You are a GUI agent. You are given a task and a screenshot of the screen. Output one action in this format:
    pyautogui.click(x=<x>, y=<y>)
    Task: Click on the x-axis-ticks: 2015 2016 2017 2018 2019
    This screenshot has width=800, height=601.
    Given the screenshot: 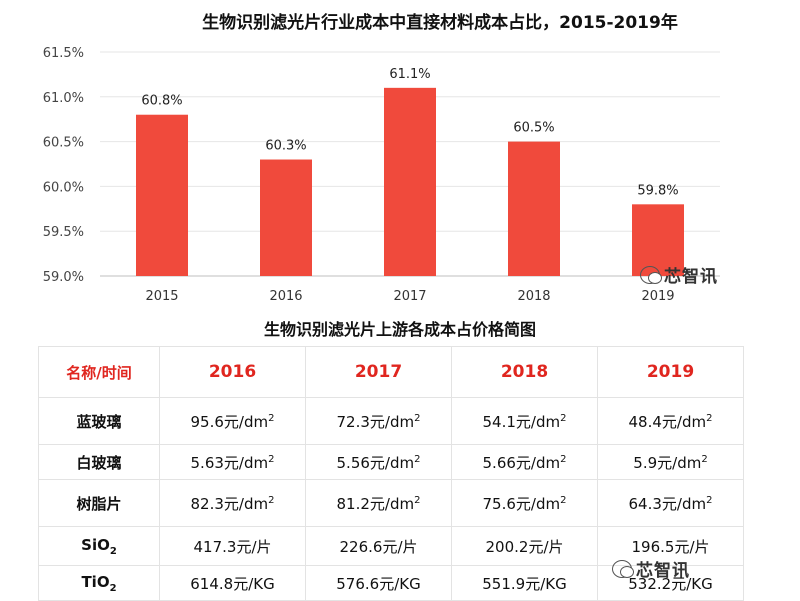 What is the action you would take?
    pyautogui.click(x=409, y=296)
    